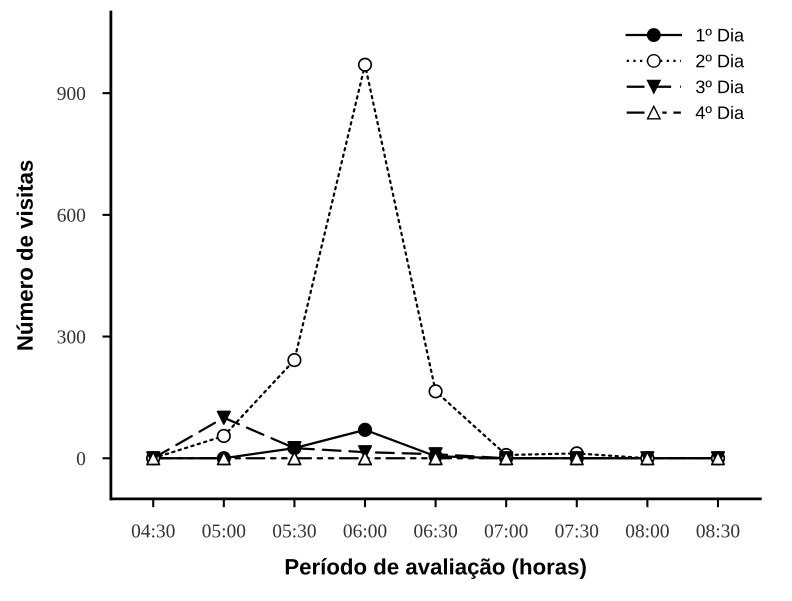 The image size is (792, 601). Describe the element at coordinates (720, 87) in the screenshot. I see `legend-label: 3º Dia` at that location.